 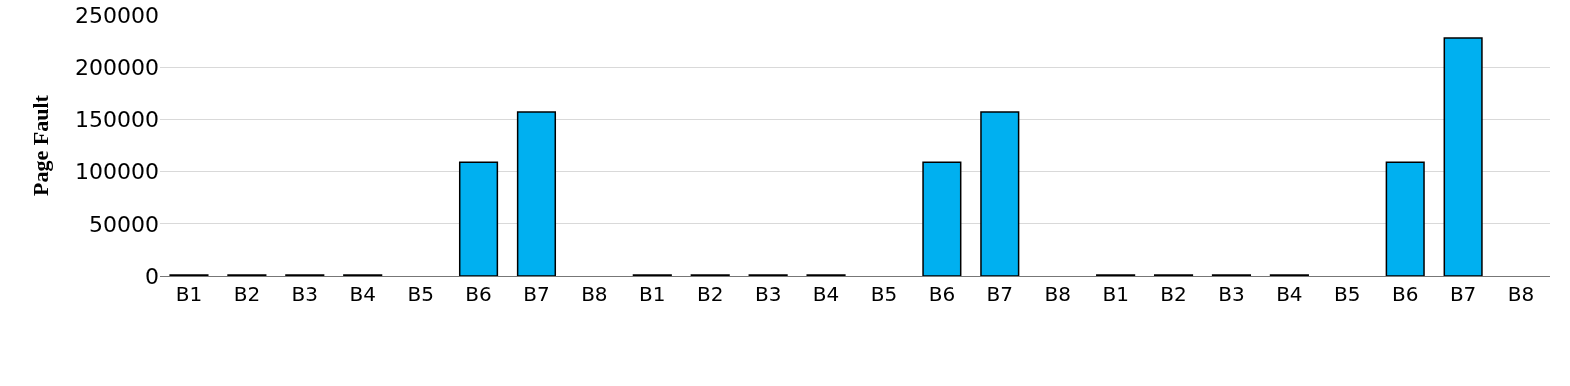 What do you see at coordinates (117, 120) in the screenshot?
I see `y-tick-label: 150000` at bounding box center [117, 120].